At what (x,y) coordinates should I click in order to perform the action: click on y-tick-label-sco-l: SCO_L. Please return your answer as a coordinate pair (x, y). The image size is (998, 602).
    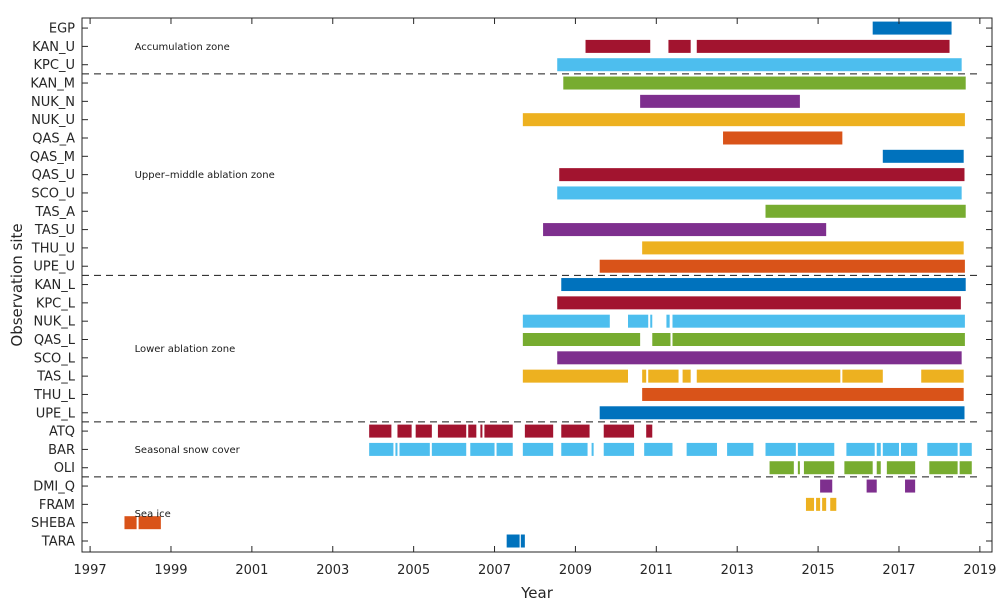
    Looking at the image, I should click on (55, 358).